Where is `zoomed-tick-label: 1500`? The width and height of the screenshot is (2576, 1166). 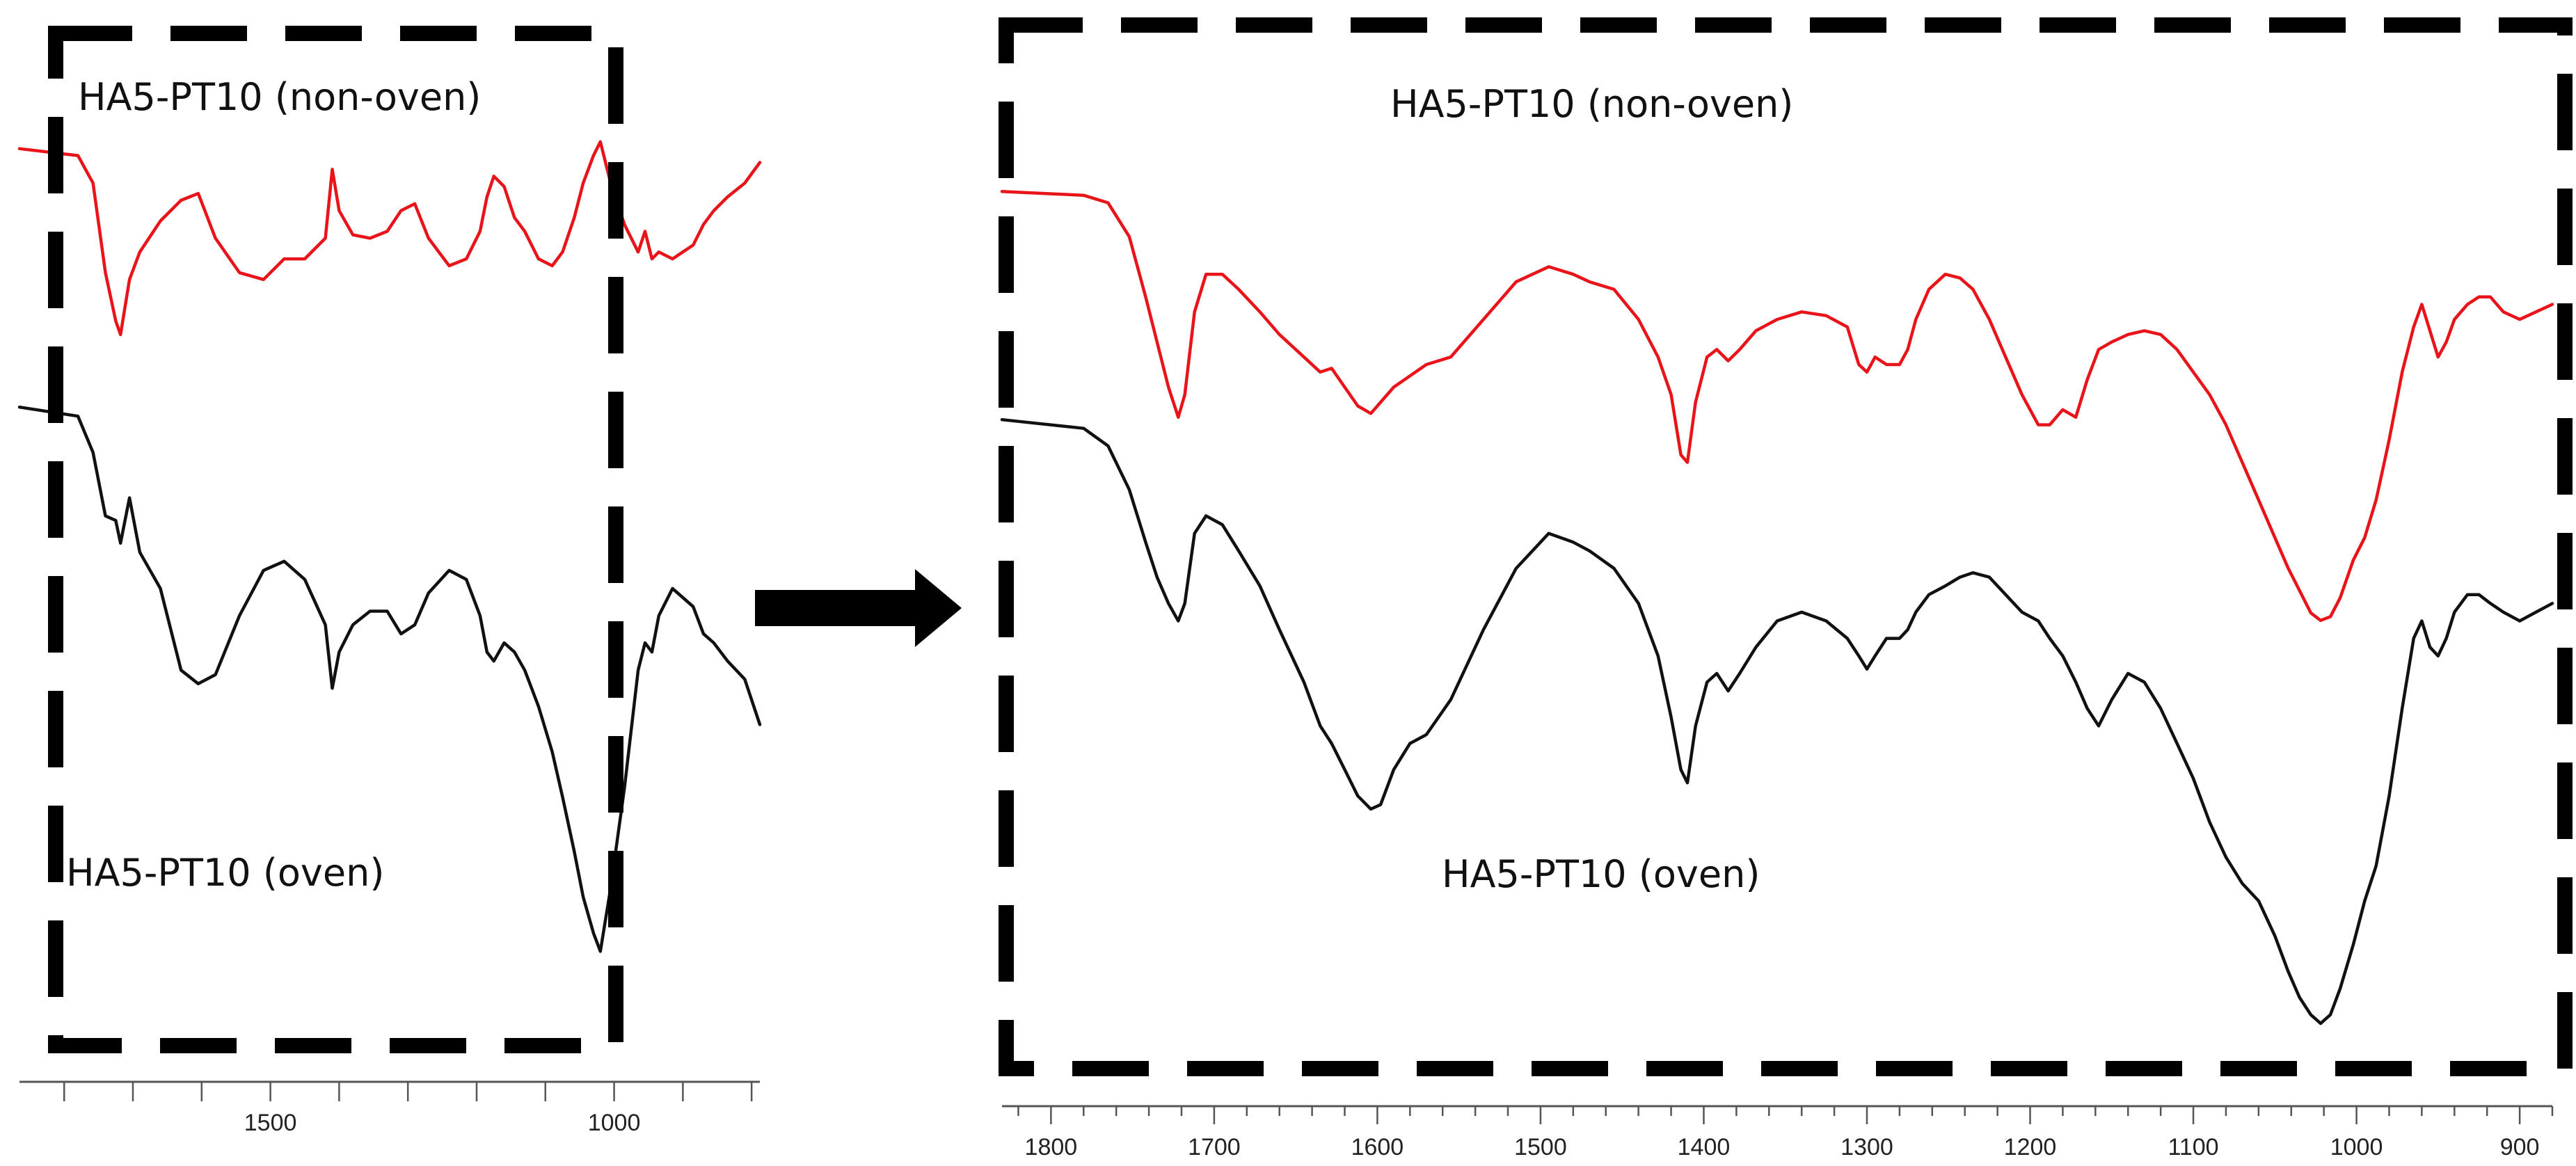 zoomed-tick-label: 1500 is located at coordinates (1540, 1147).